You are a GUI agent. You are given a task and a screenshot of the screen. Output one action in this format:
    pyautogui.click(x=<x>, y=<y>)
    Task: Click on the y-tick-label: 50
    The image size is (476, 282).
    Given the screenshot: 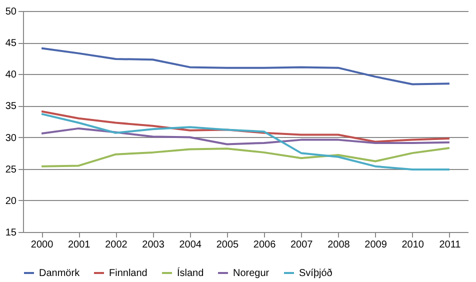 What is the action you would take?
    pyautogui.click(x=11, y=12)
    